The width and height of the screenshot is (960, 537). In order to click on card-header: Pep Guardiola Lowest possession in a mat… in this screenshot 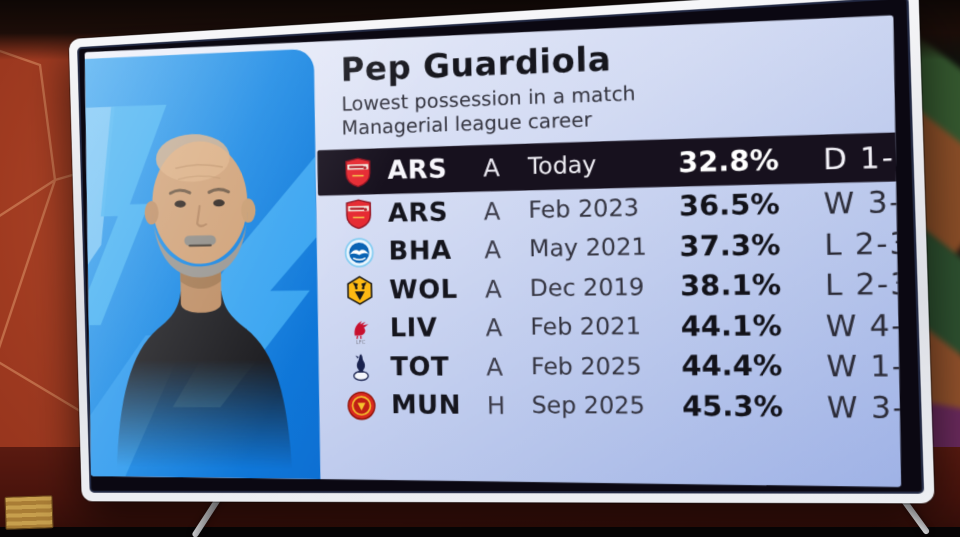, I will do `click(612, 78)`.